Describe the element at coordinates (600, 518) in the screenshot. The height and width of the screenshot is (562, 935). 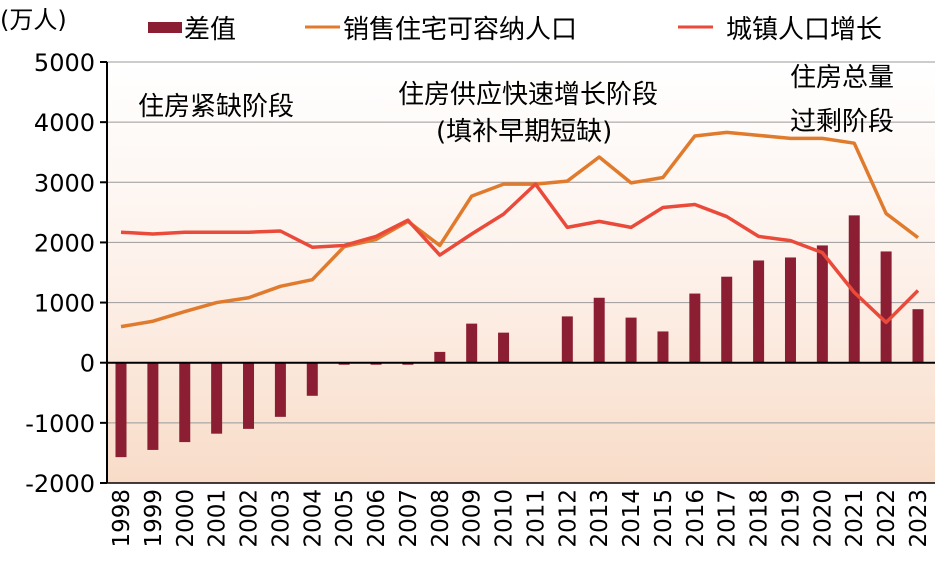
I see `x-tick-label: 2013` at that location.